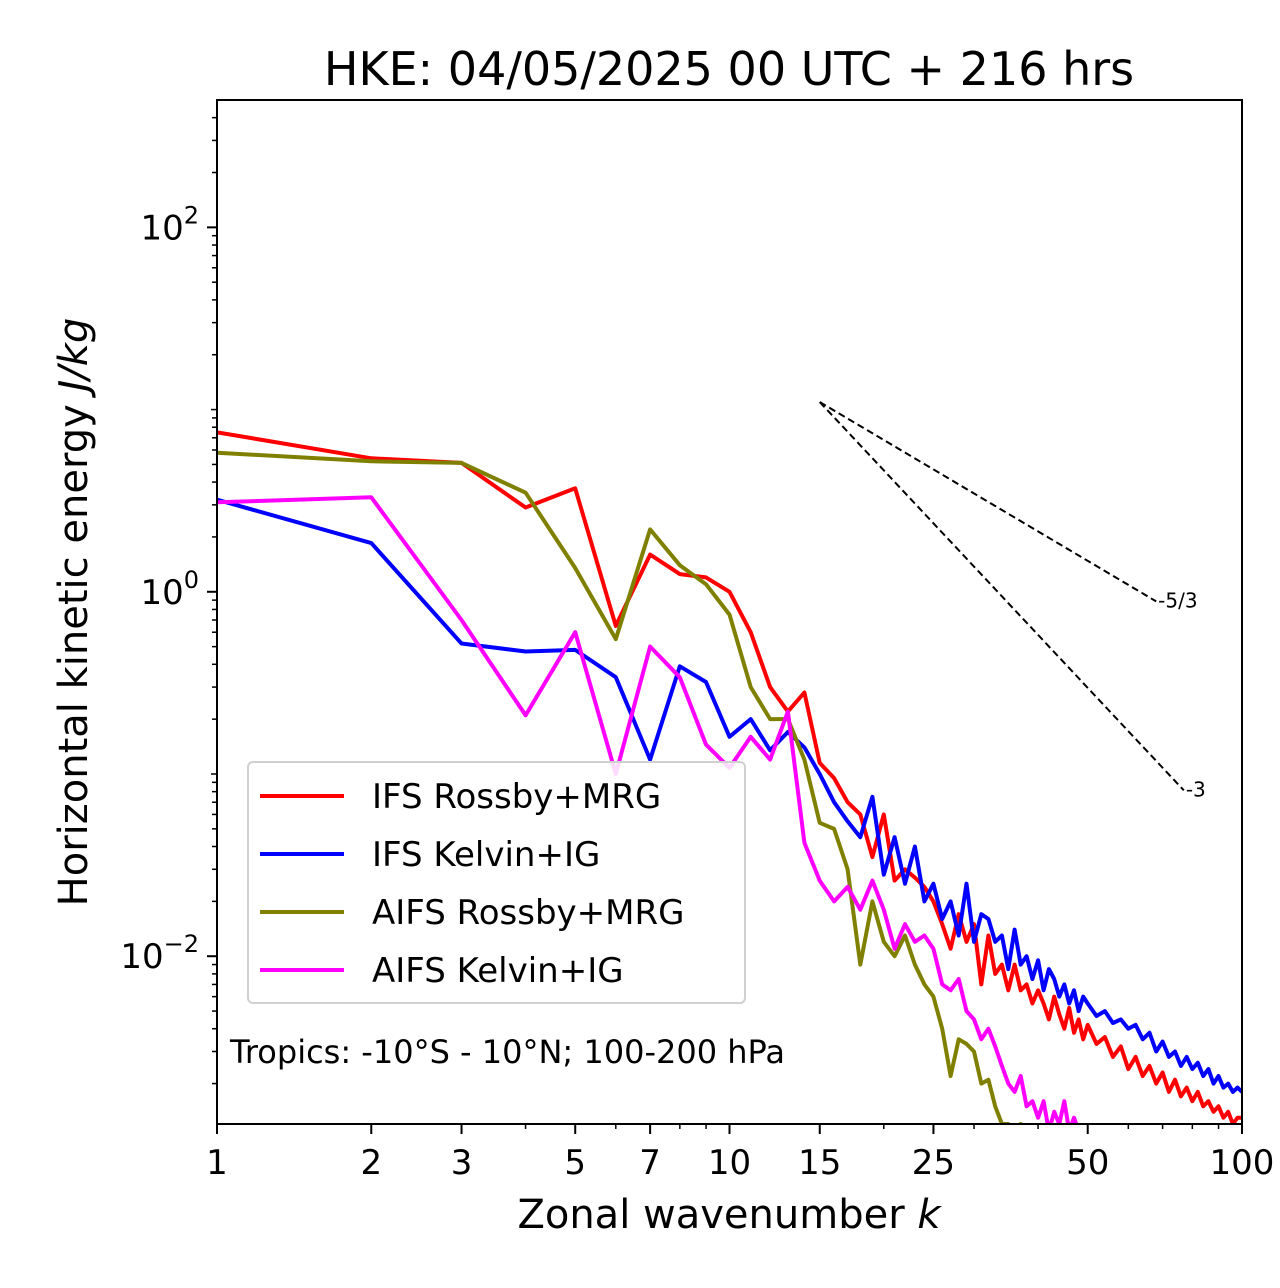  I want to click on y-tick-label: 10⁰, so click(169, 589).